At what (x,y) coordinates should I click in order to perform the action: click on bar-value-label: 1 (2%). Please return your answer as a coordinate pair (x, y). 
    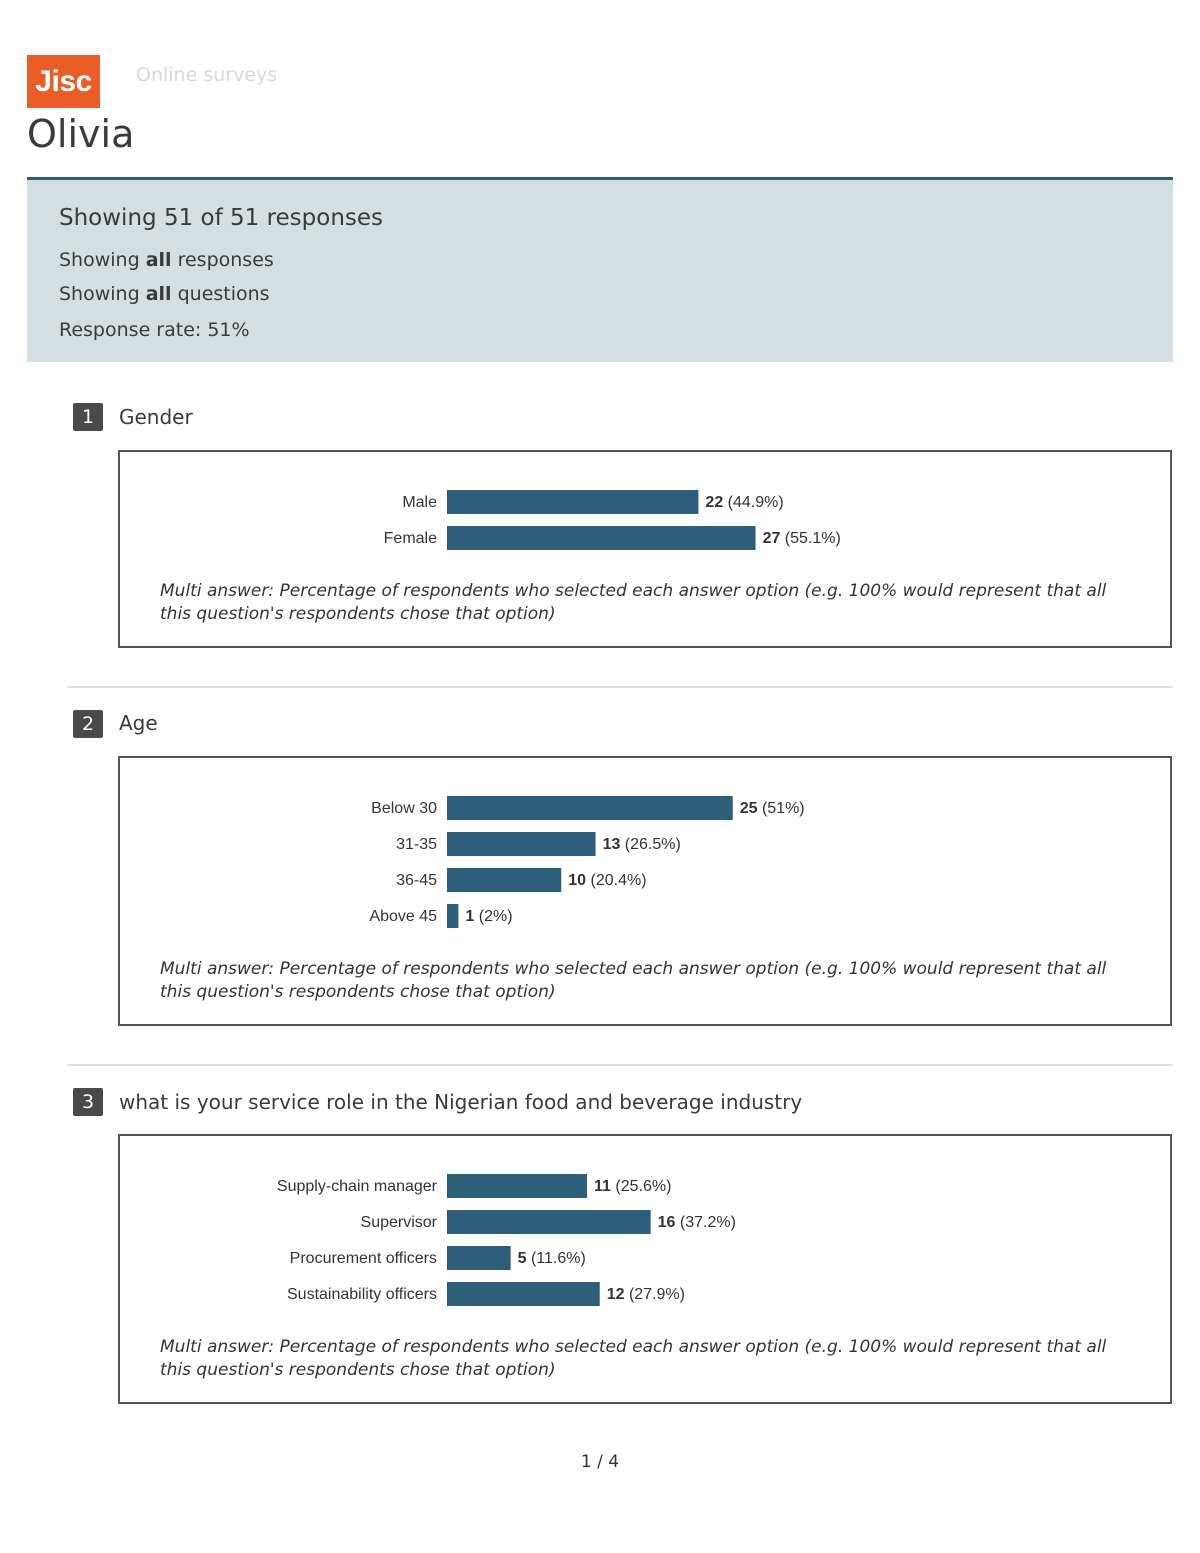
    Looking at the image, I should click on (488, 916).